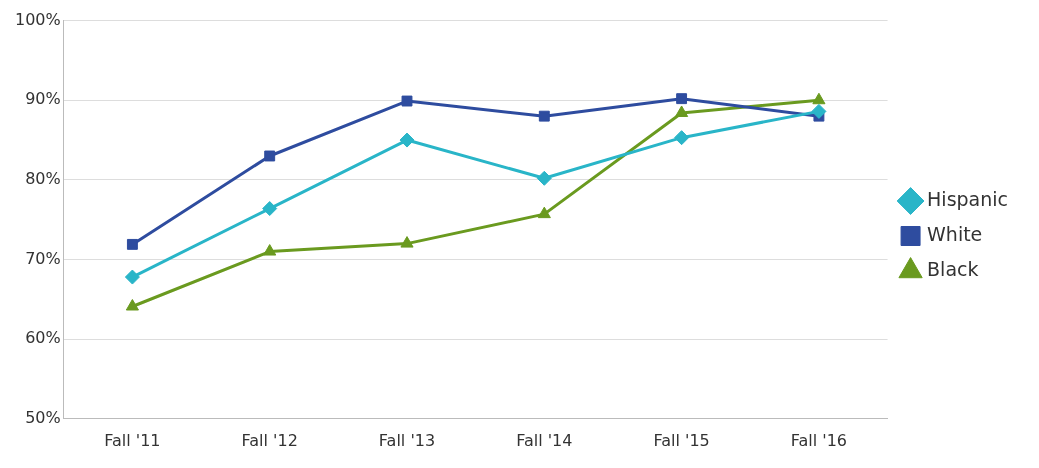 The height and width of the screenshot is (468, 1039). I want to click on y-tick-label: 80%, so click(43, 179).